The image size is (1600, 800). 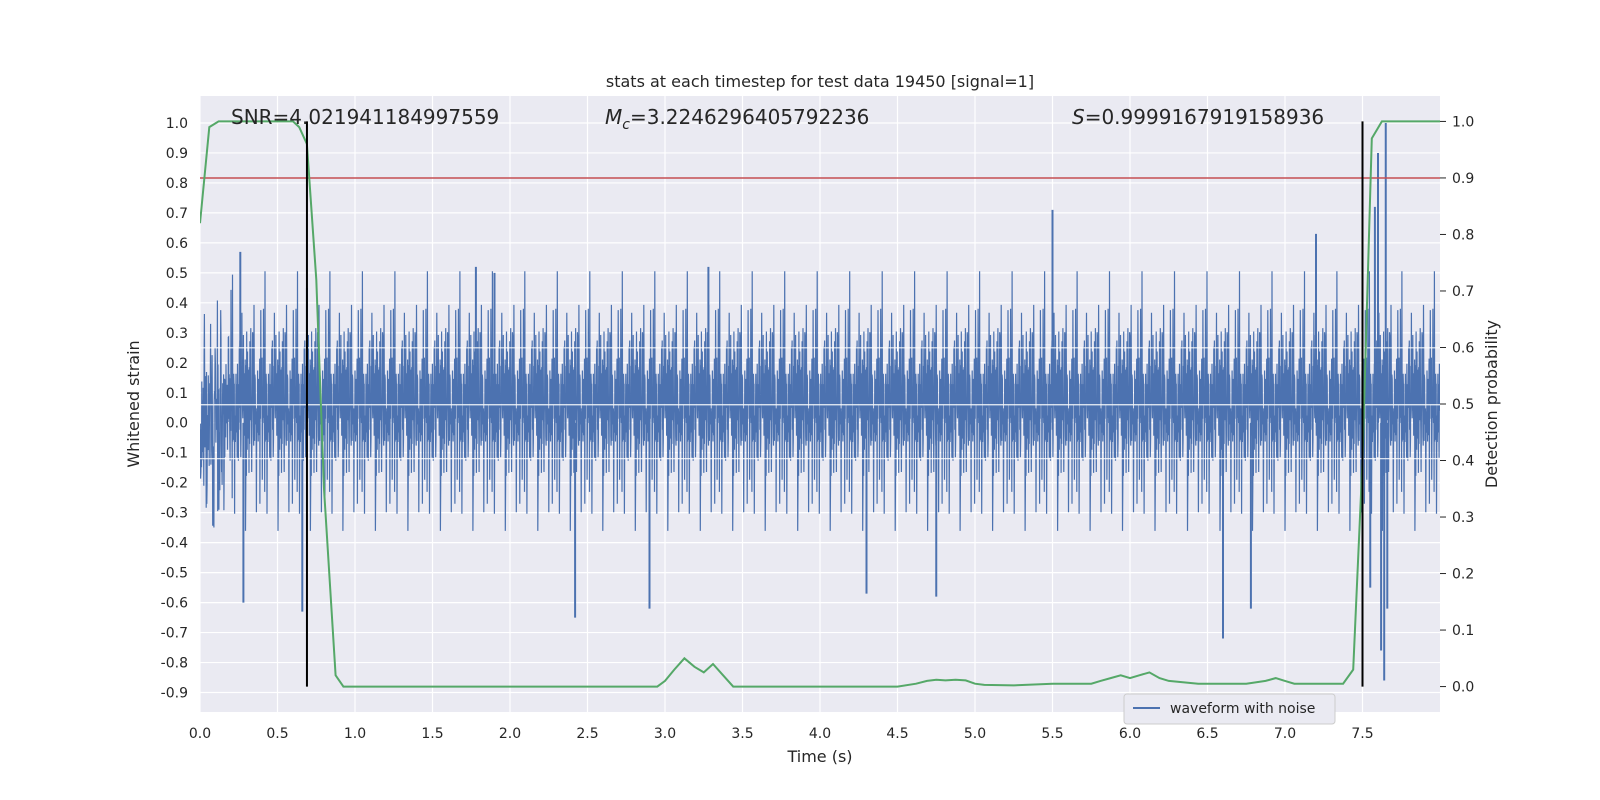 What do you see at coordinates (897, 734) in the screenshot?
I see `x-tick-label: 4.5` at bounding box center [897, 734].